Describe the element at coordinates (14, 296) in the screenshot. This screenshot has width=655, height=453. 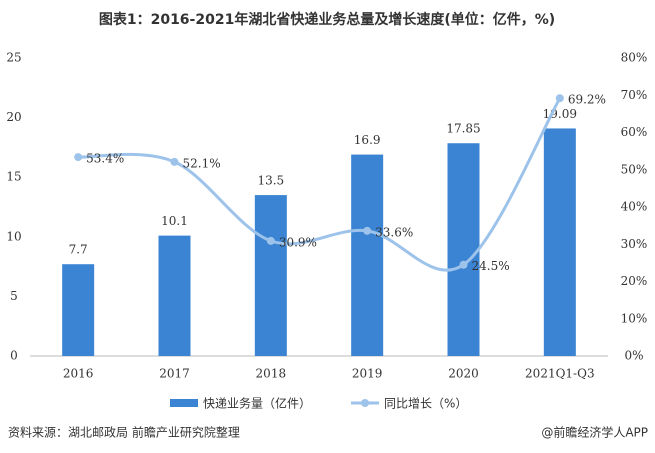
I see `y-tick-label: 5` at that location.